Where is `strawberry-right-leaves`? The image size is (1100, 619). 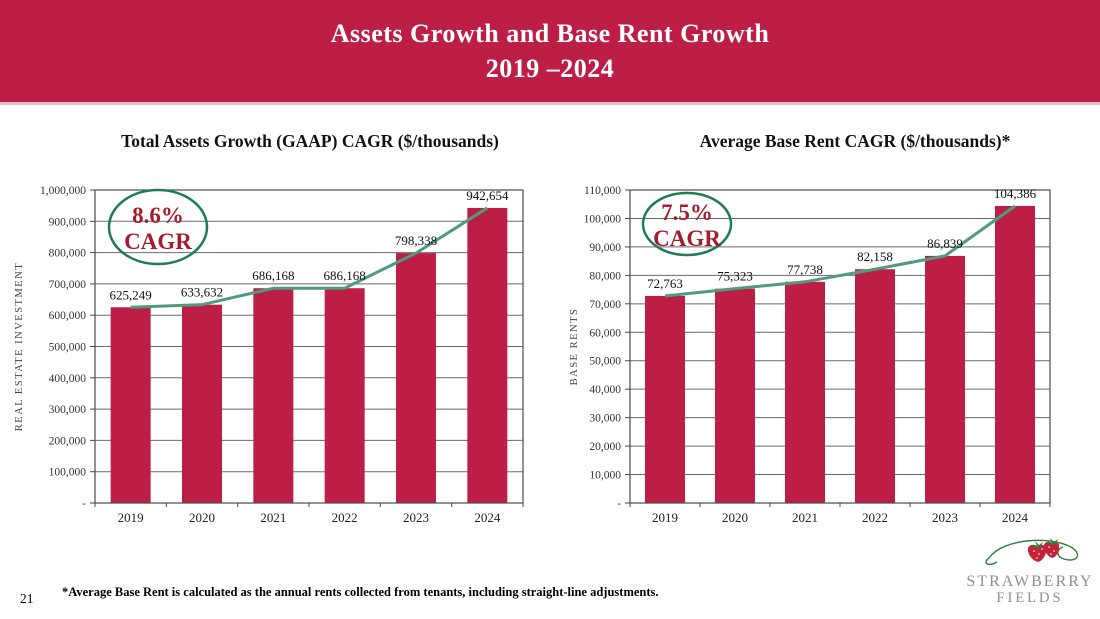 strawberry-right-leaves is located at coordinates (1052, 541).